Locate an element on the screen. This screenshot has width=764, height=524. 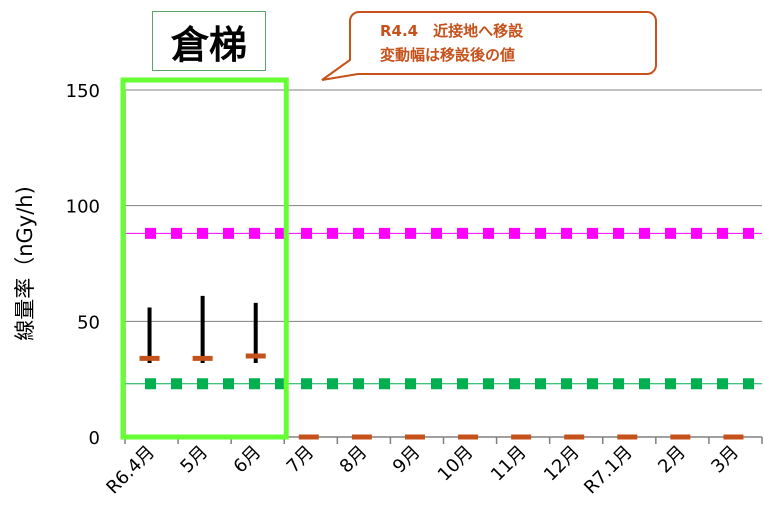
y-tick-label: 100 is located at coordinates (83, 207).